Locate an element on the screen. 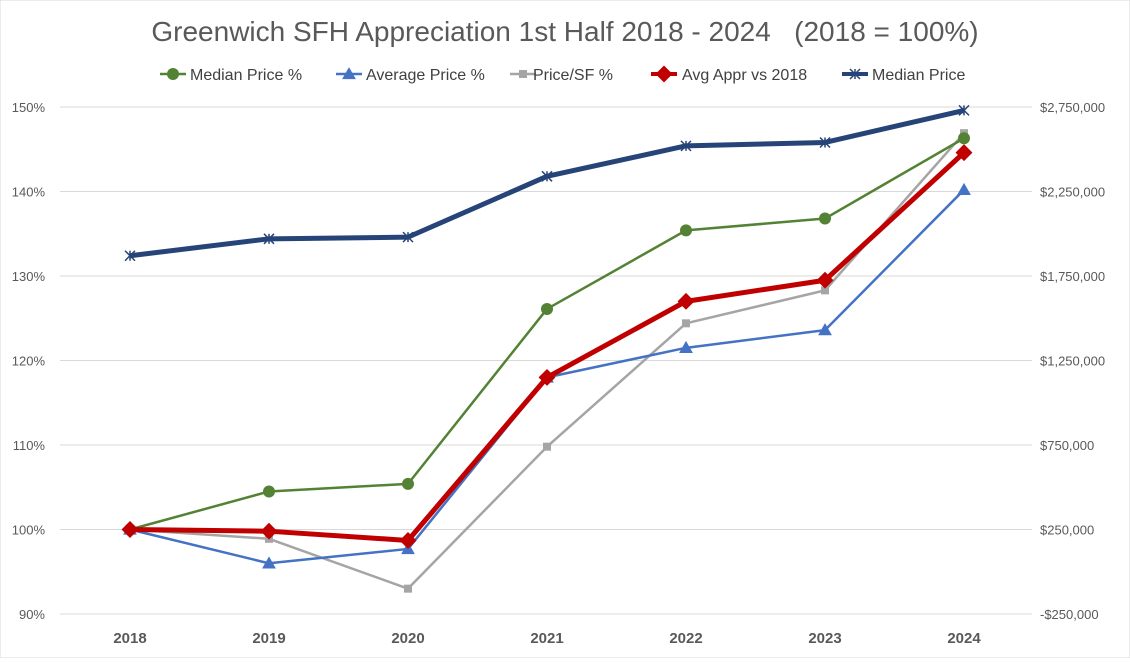 This screenshot has width=1130, height=663. y-right-tick-label: $1,250,000 is located at coordinates (1072, 361).